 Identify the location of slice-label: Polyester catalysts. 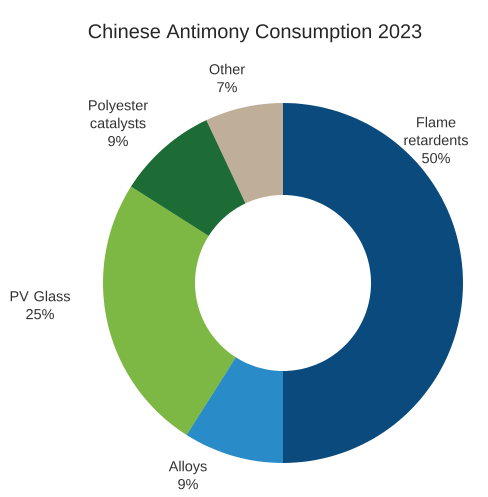
(118, 116).